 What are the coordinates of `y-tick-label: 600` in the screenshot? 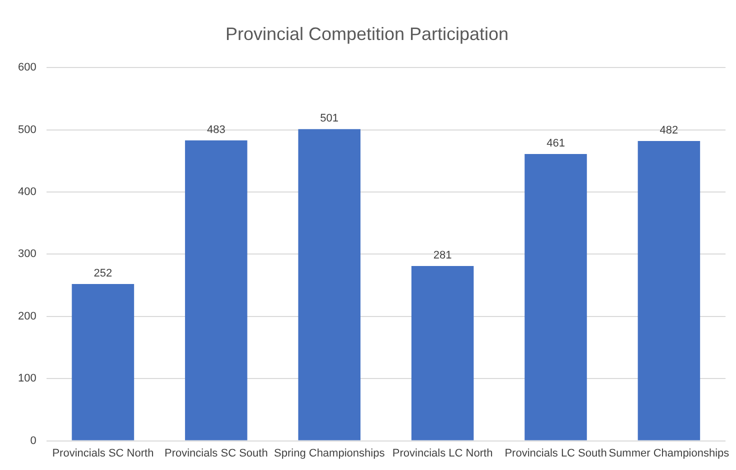 It's located at (27, 68).